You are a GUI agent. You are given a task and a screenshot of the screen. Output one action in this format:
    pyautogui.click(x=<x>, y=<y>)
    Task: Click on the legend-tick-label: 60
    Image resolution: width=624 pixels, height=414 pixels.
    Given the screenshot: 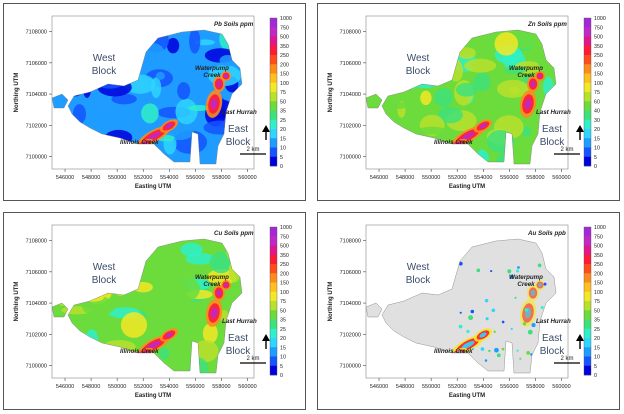 What is the action you would take?
    pyautogui.click(x=597, y=102)
    